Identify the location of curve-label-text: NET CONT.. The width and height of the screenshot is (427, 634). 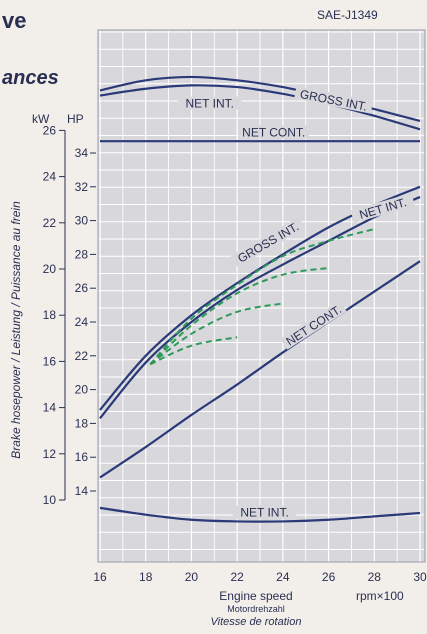
(273, 132).